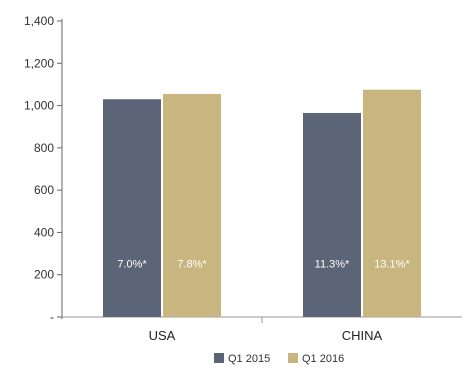 This screenshot has width=465, height=375. I want to click on y-tick-label: -, so click(52, 317).